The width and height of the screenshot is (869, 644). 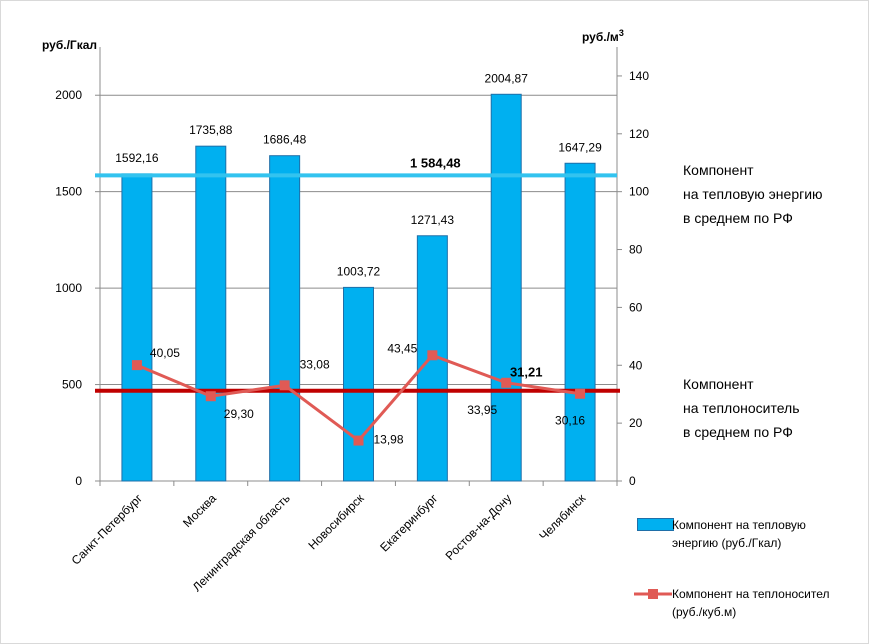 What do you see at coordinates (68, 288) in the screenshot?
I see `left-axis-tick-label: 1000` at bounding box center [68, 288].